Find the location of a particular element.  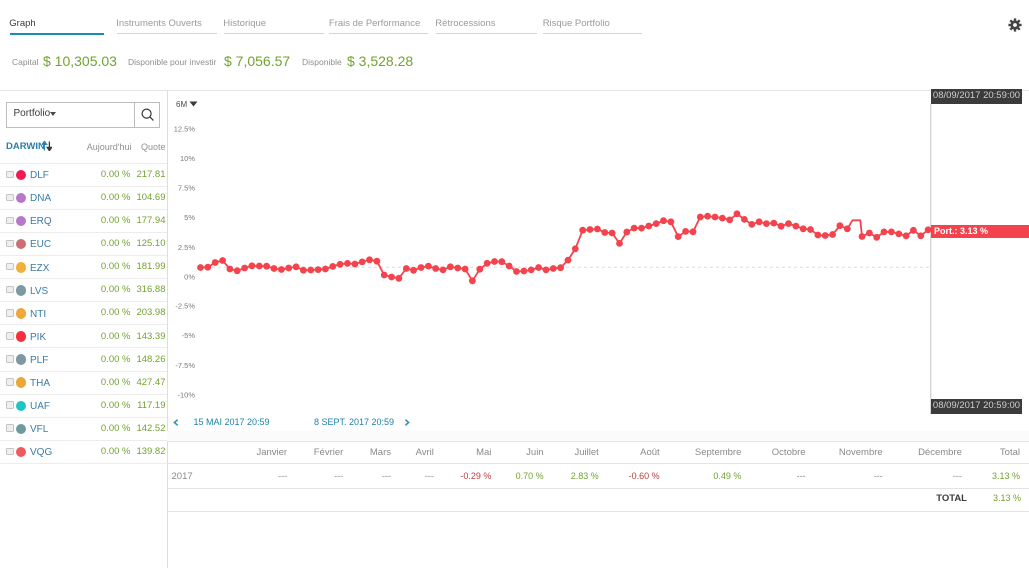

svg-text: -10% is located at coordinates (186, 395).